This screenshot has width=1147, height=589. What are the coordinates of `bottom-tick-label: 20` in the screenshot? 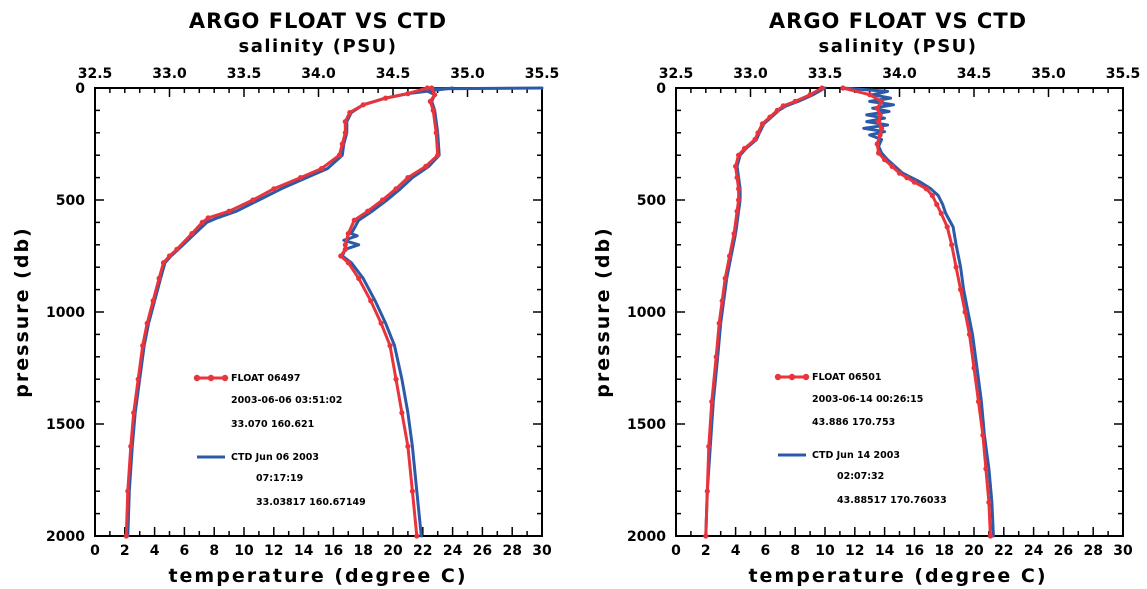 It's located at (974, 551).